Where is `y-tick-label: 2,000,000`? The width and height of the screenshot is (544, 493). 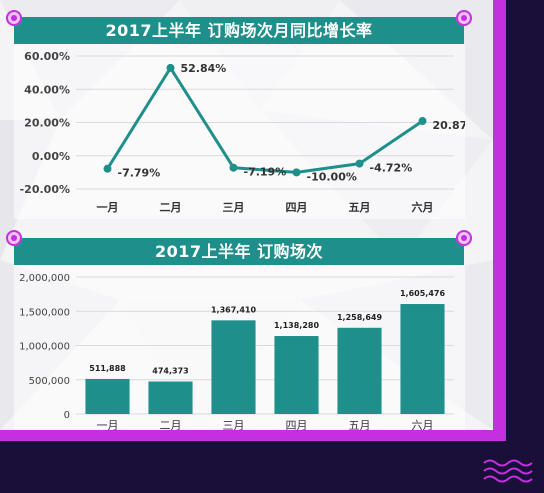 y-tick-label: 2,000,000 is located at coordinates (44, 278).